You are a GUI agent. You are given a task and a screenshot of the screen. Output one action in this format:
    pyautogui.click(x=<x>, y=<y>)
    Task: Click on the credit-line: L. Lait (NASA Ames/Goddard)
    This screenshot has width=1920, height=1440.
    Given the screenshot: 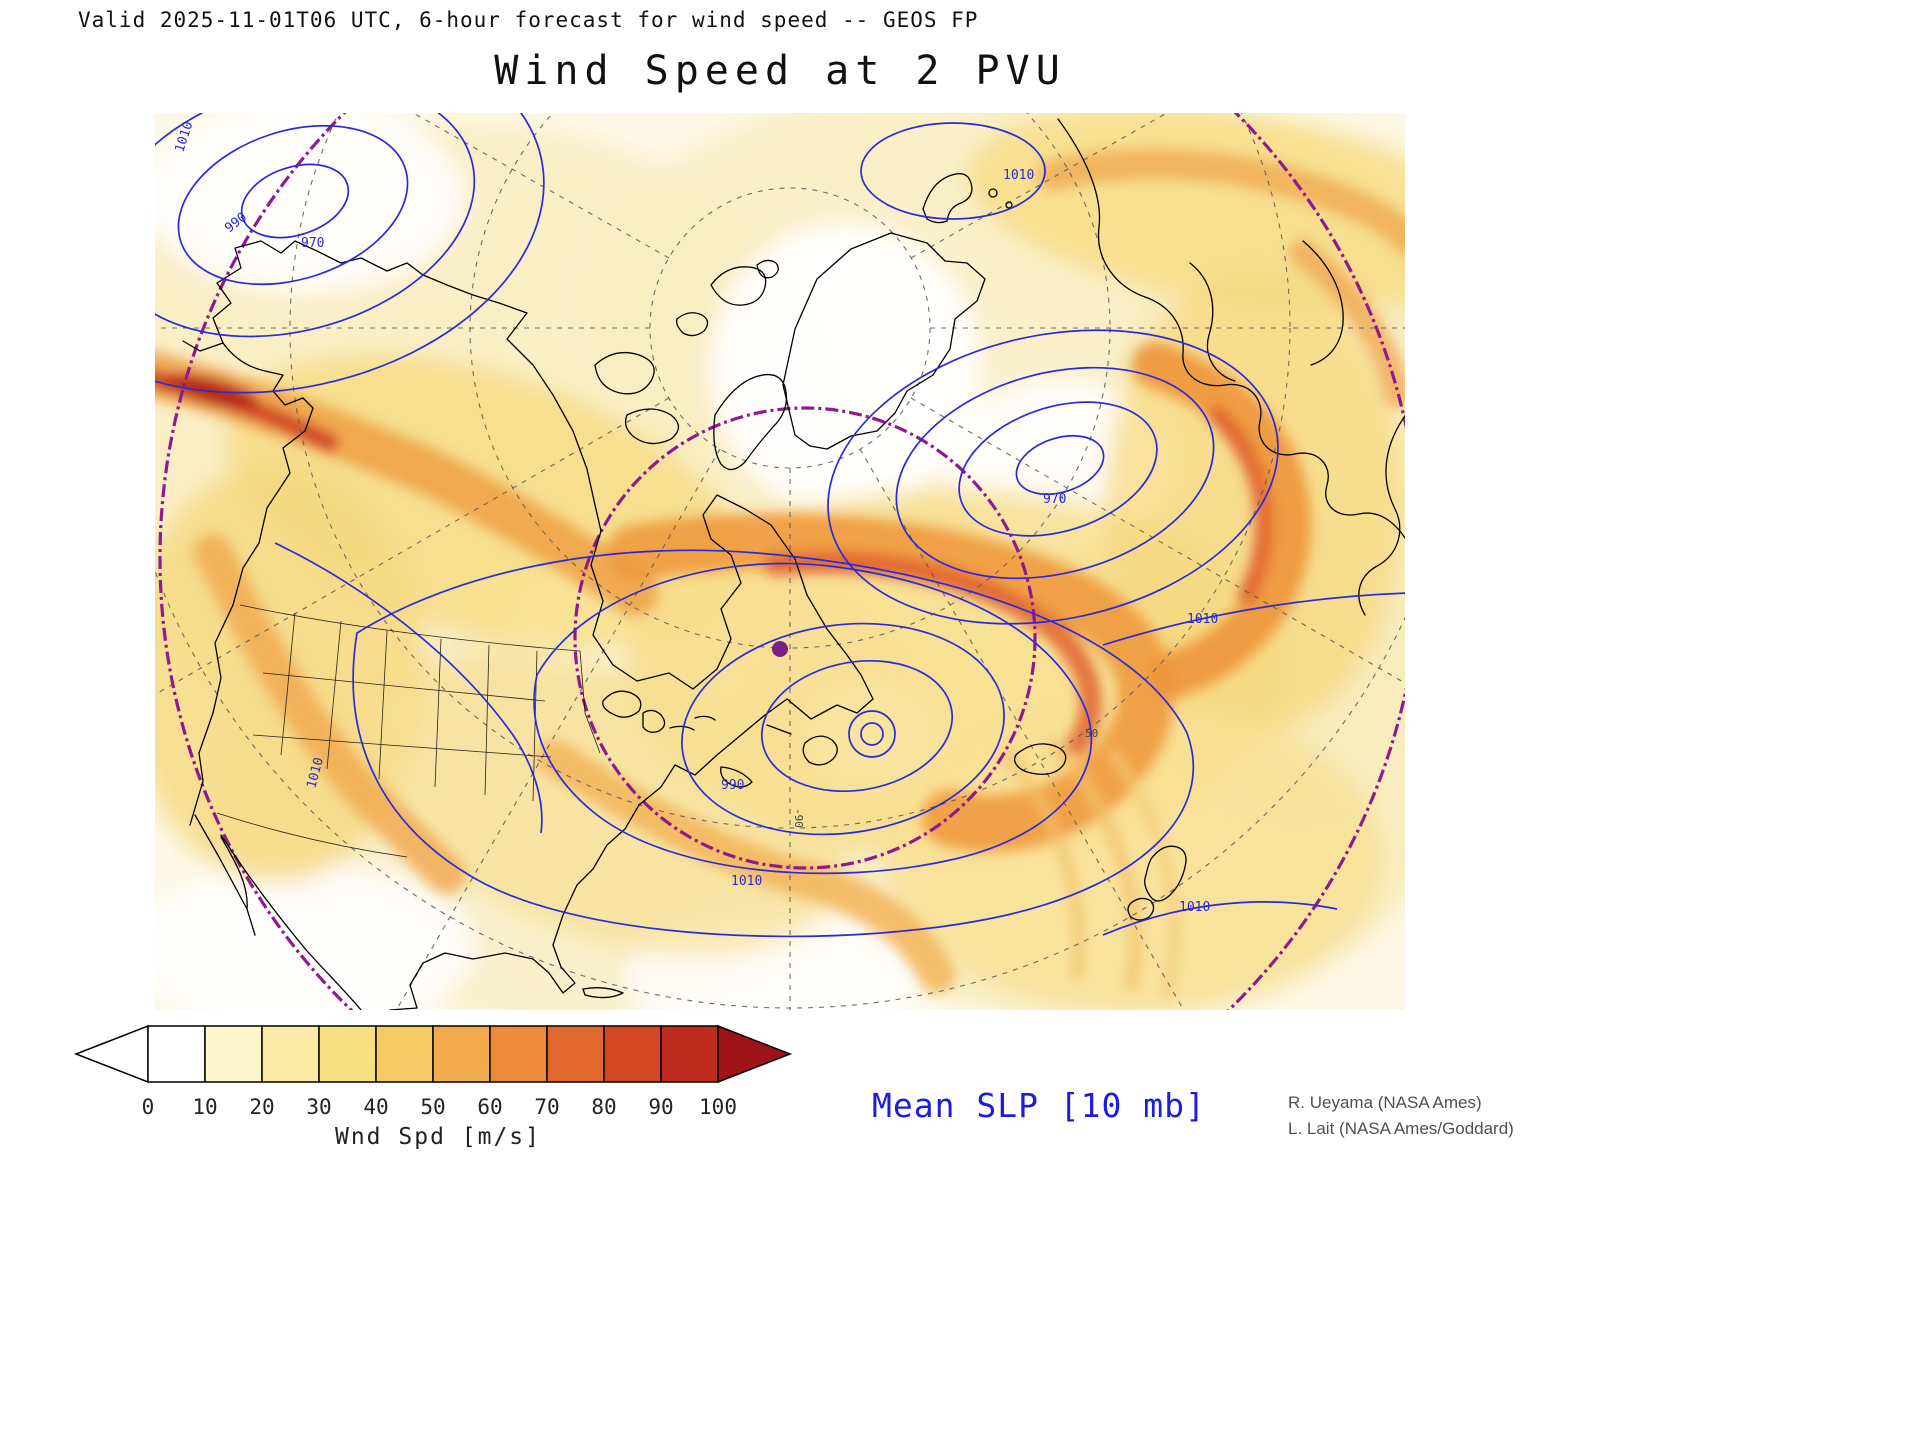 What is the action you would take?
    pyautogui.click(x=1401, y=1129)
    